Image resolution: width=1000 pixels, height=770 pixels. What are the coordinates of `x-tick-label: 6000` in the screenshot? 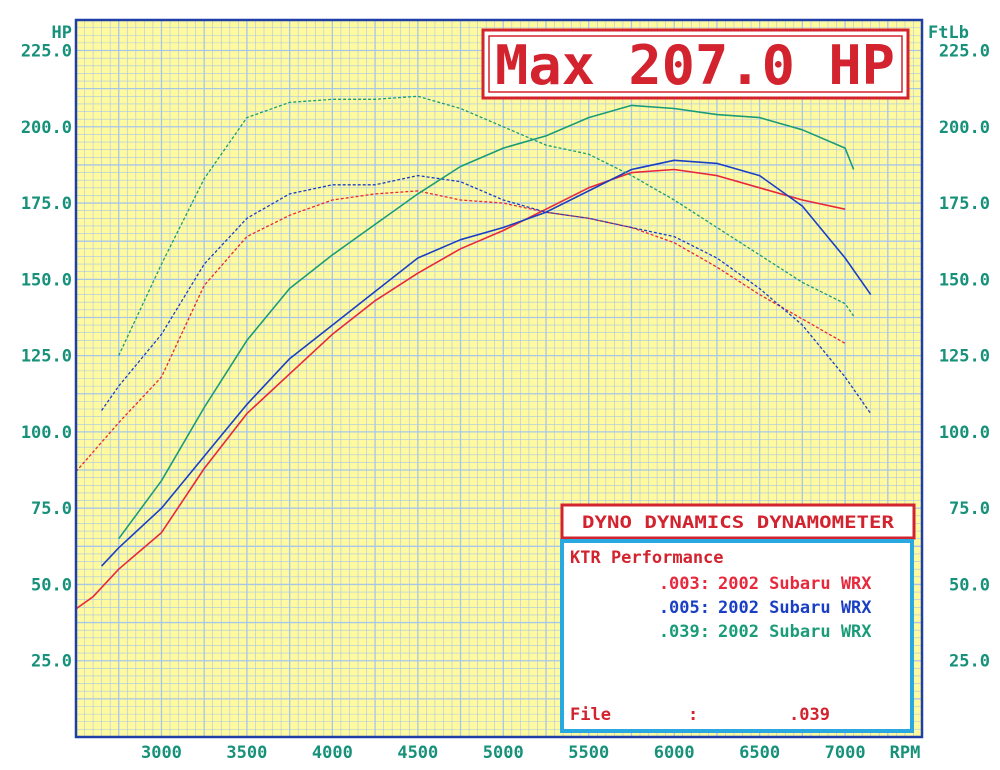 It's located at (674, 753).